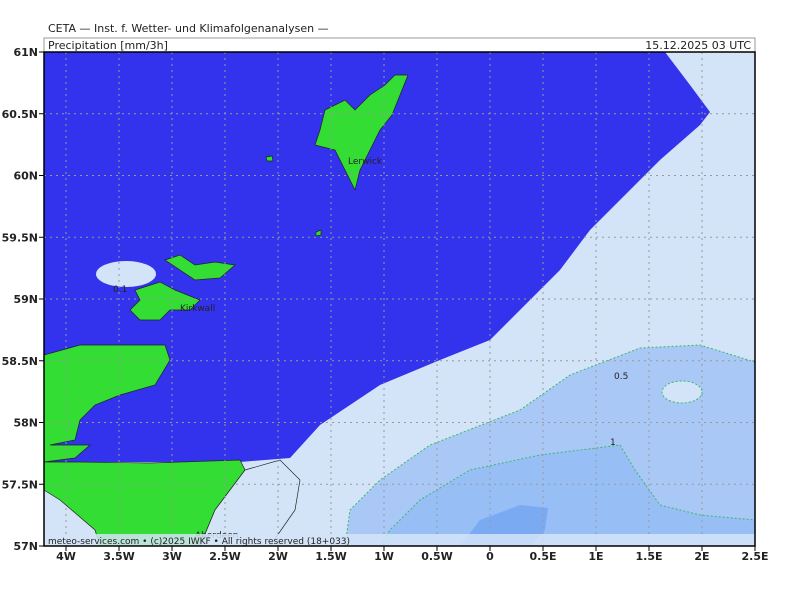 This screenshot has height=600, width=800. What do you see at coordinates (120, 290) in the screenshot?
I see `contour-label: 0.1` at bounding box center [120, 290].